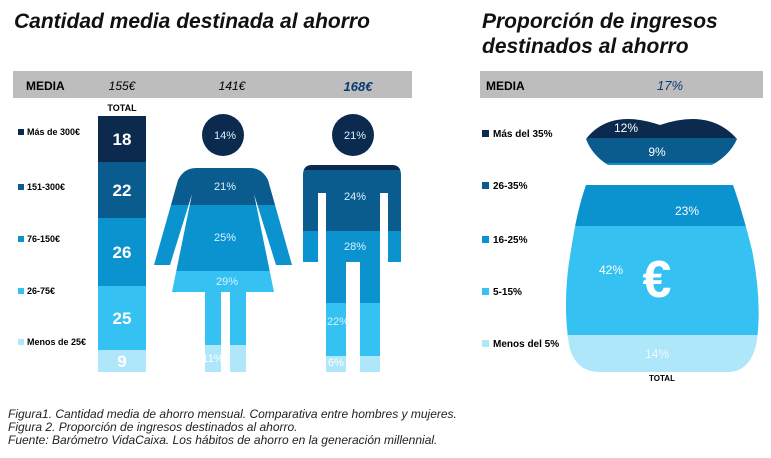 The height and width of the screenshot is (458, 771). I want to click on euro-icon: €, so click(657, 280).